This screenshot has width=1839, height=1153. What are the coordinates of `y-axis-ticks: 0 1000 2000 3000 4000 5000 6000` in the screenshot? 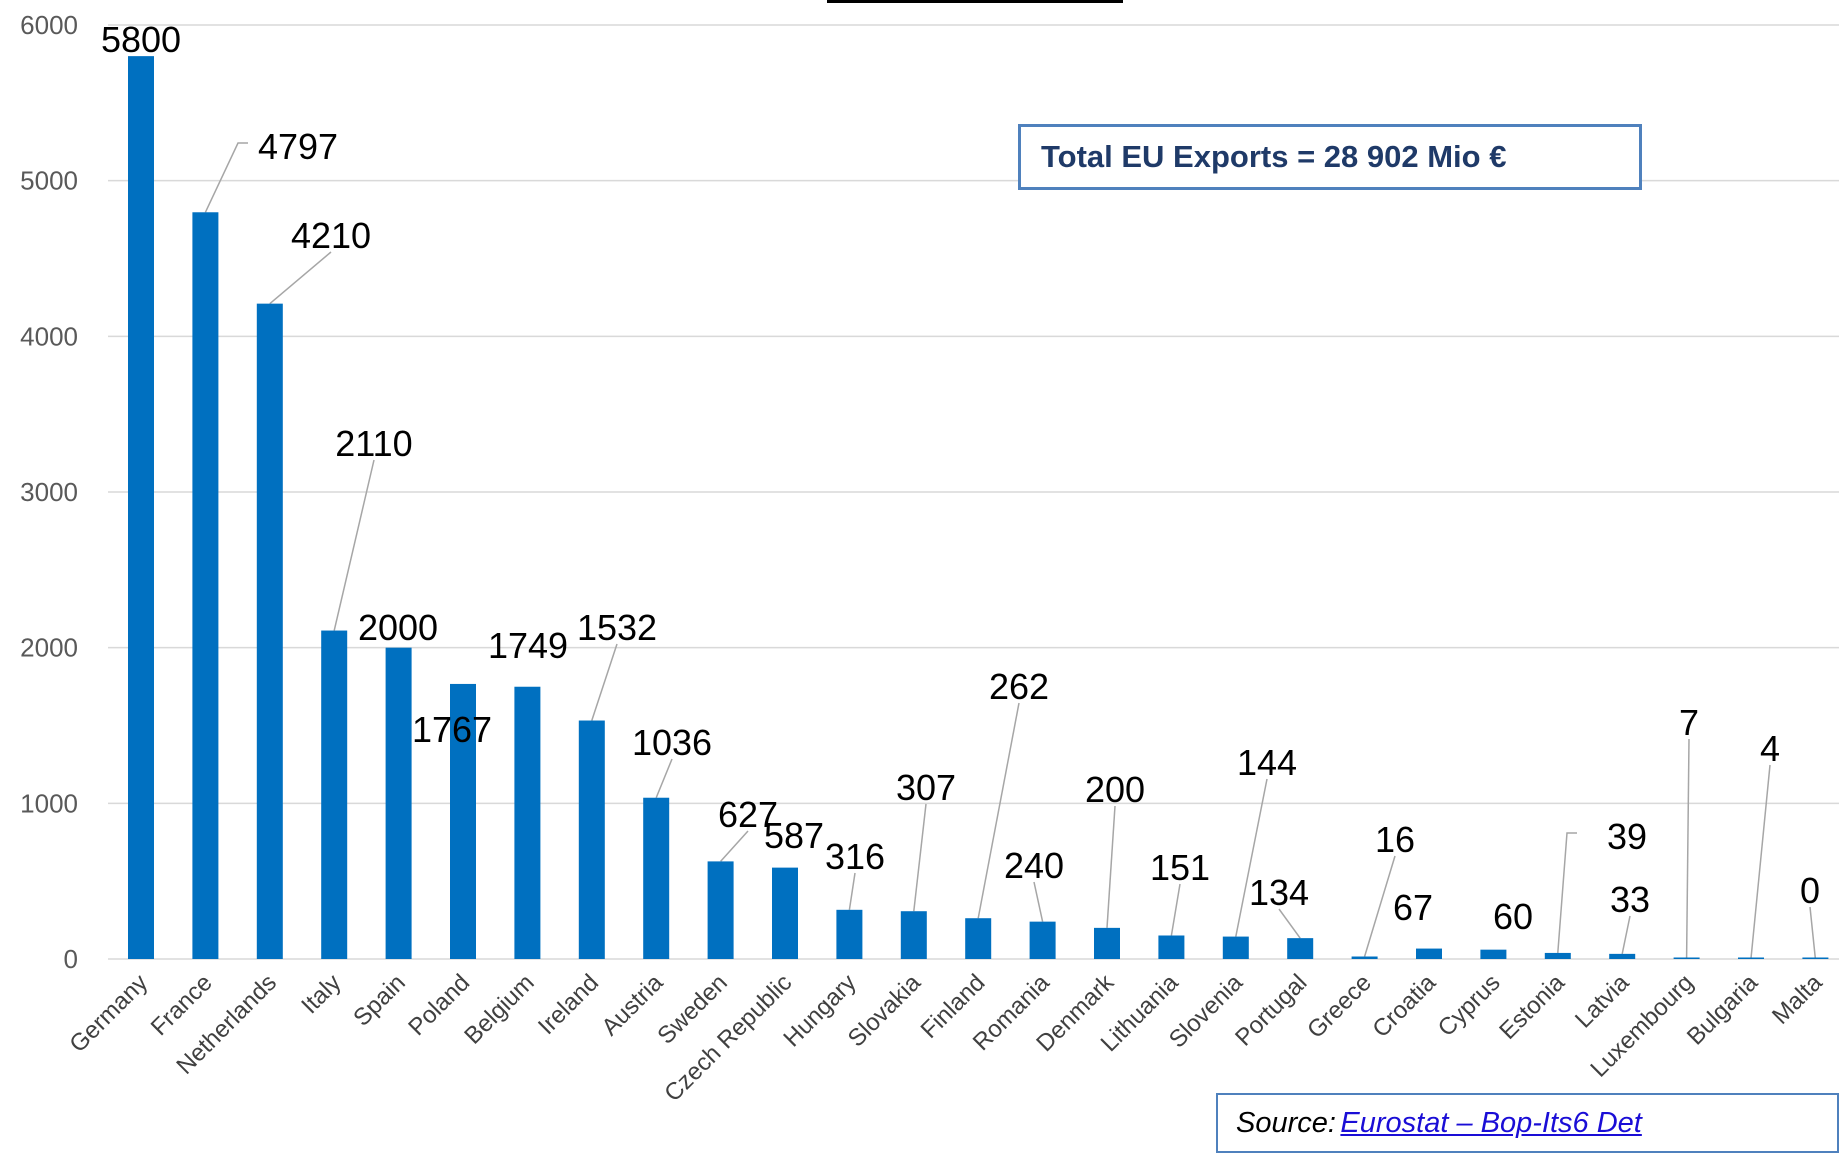 It's located at (49, 492).